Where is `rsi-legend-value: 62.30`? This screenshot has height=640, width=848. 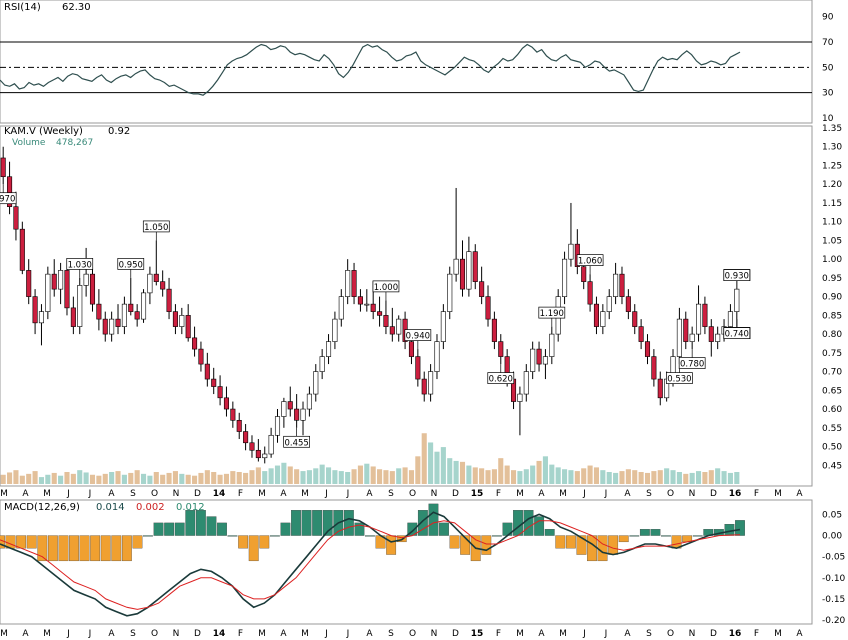 rsi-legend-value: 62.30 is located at coordinates (76, 7).